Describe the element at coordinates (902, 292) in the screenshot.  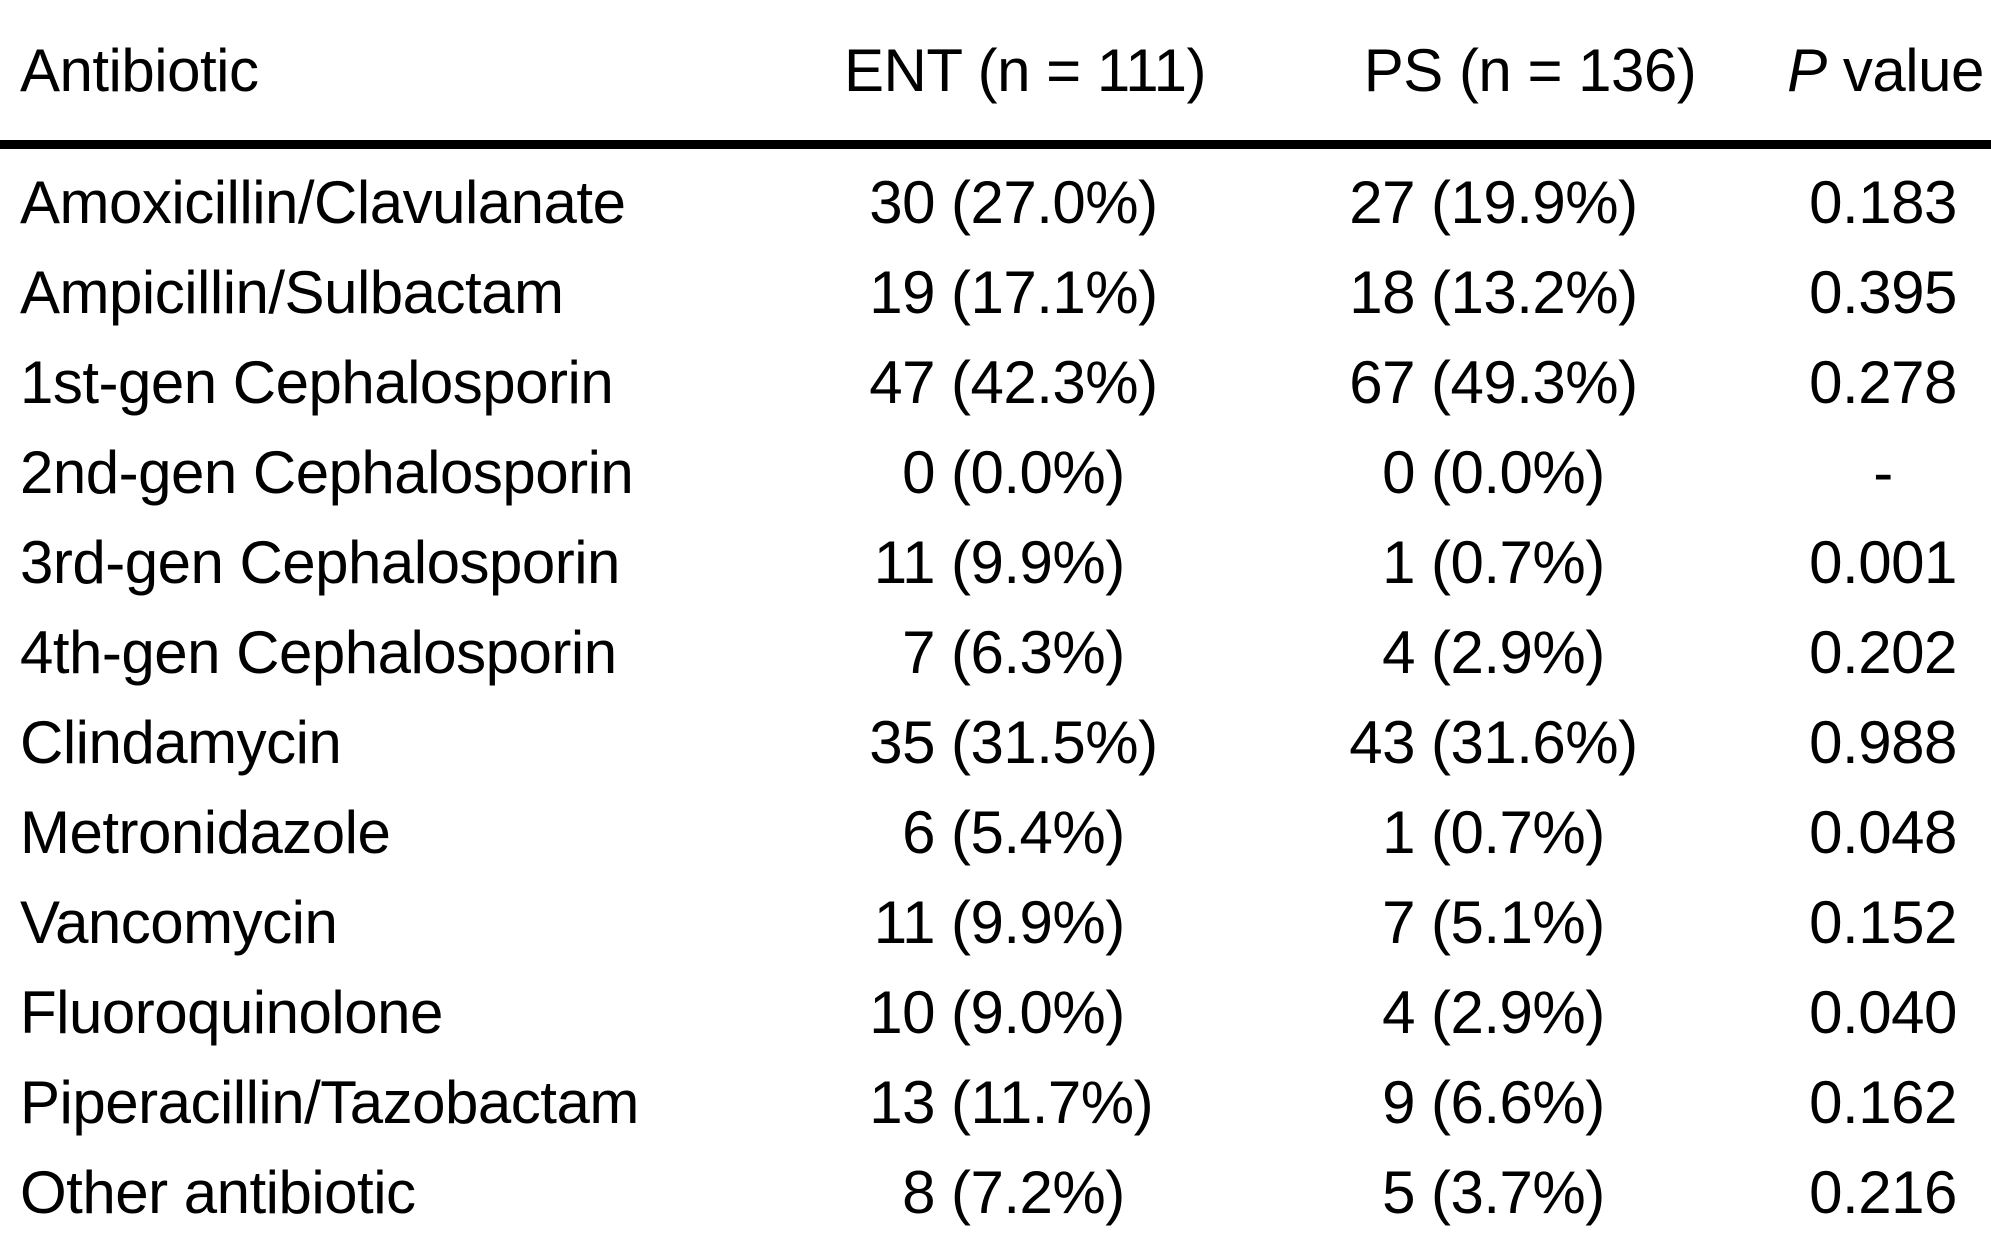
I see `ent-count: 19` at that location.